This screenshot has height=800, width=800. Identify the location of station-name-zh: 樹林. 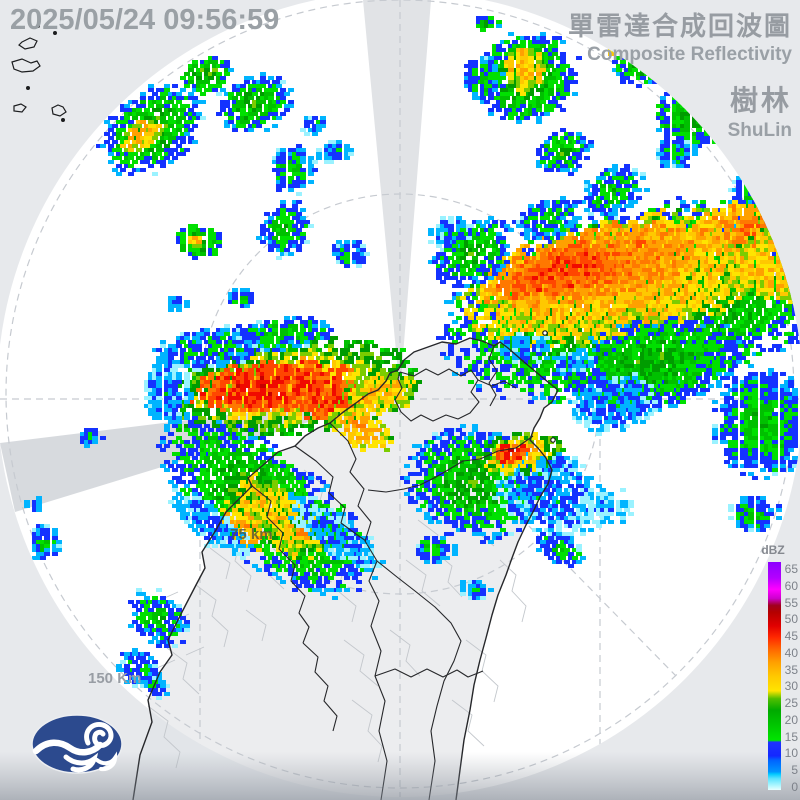
(760, 100).